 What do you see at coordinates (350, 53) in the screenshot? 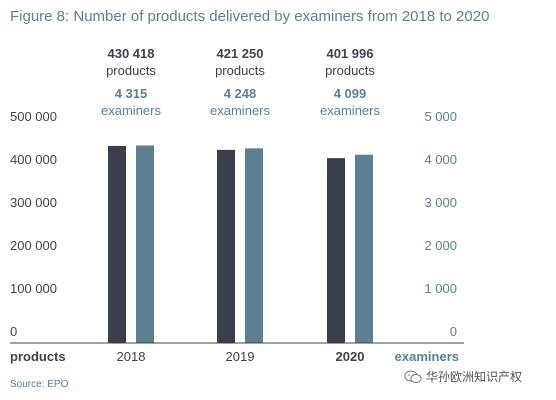
I see `annotation-products-value: 401 996` at bounding box center [350, 53].